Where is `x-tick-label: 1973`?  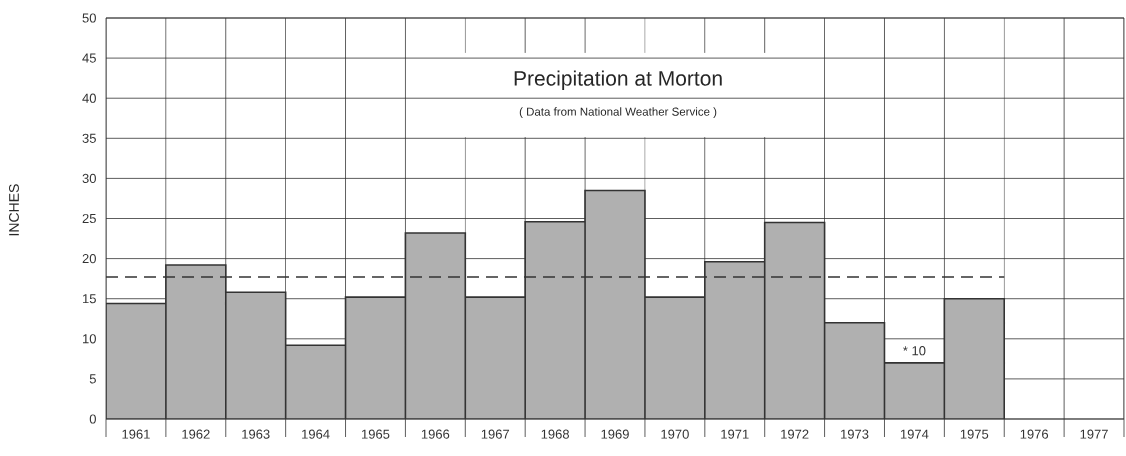
x-tick-label: 1973 is located at coordinates (855, 434).